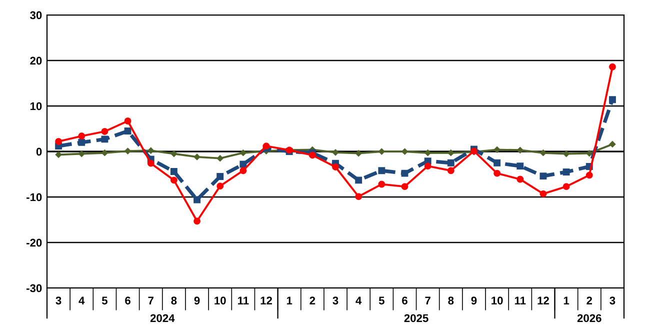  I want to click on text: 2024, so click(162, 318).